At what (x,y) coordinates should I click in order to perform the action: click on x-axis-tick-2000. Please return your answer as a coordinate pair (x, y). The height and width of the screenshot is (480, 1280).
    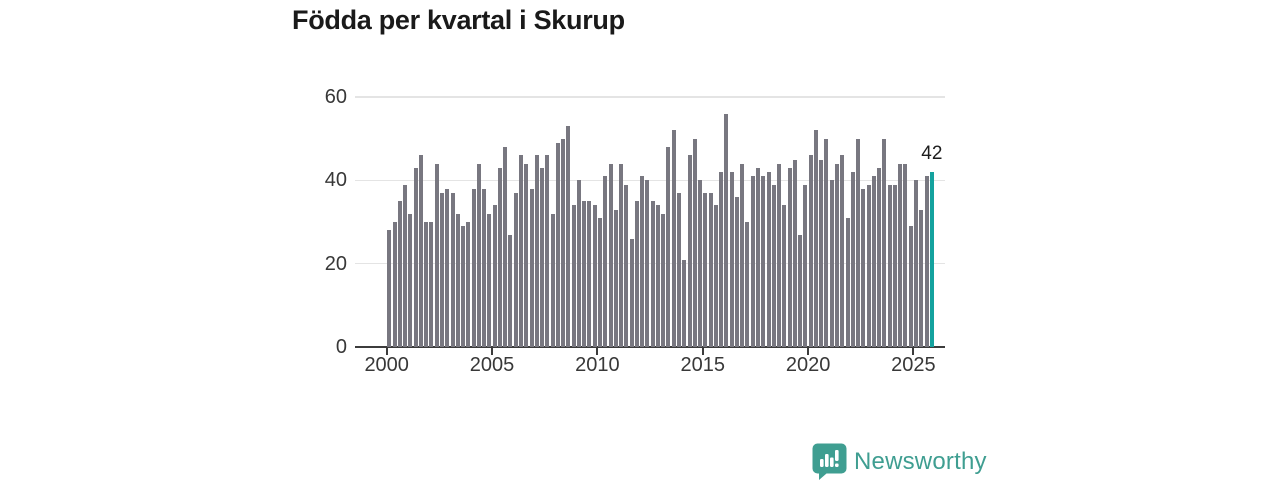
    Looking at the image, I should click on (386, 351).